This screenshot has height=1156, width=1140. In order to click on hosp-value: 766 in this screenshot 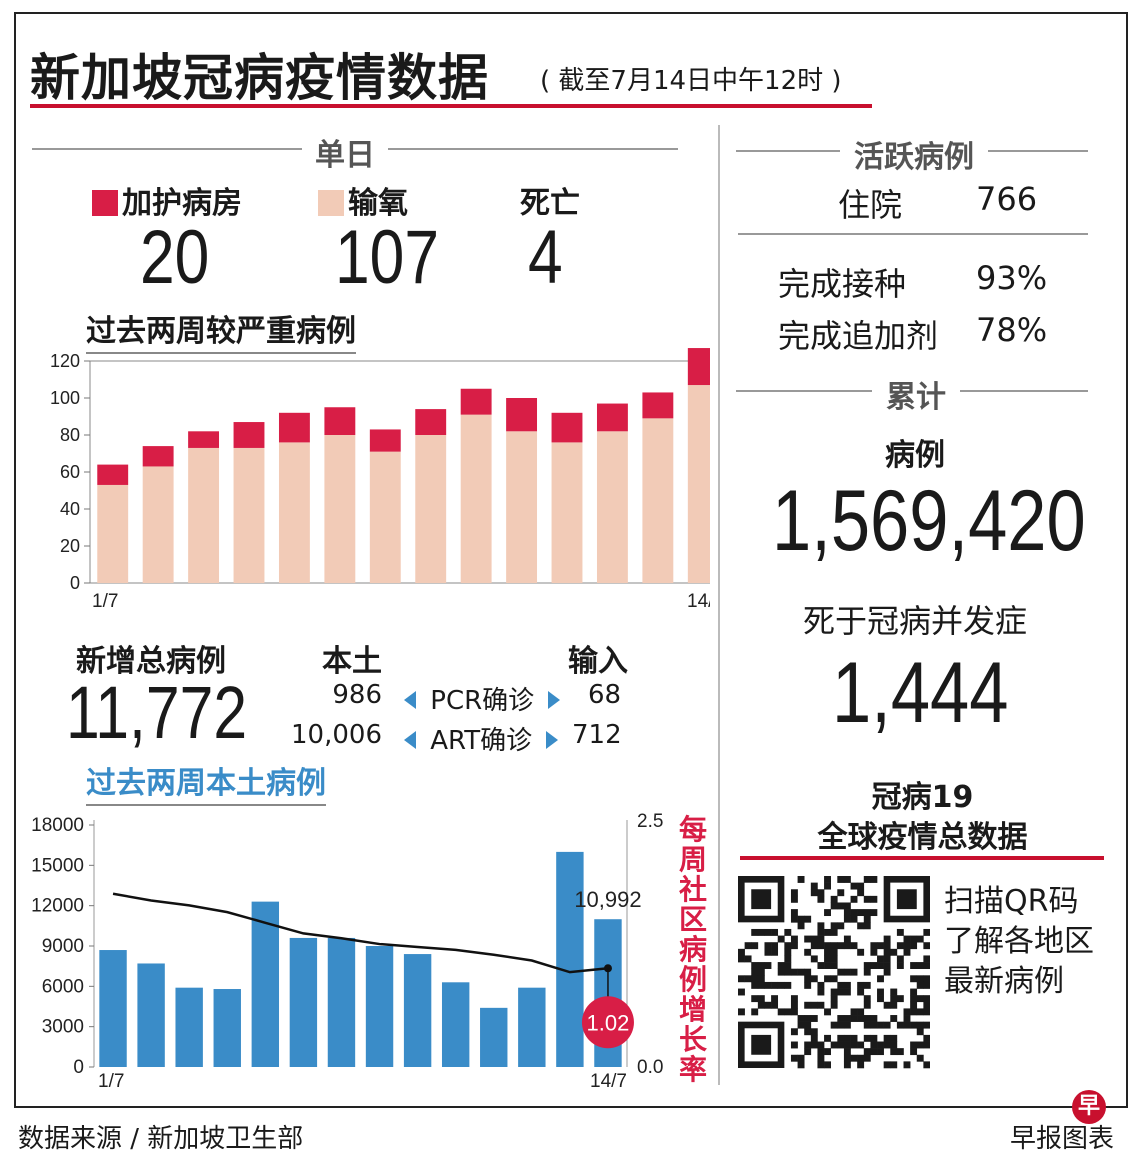, I will do `click(1007, 199)`.